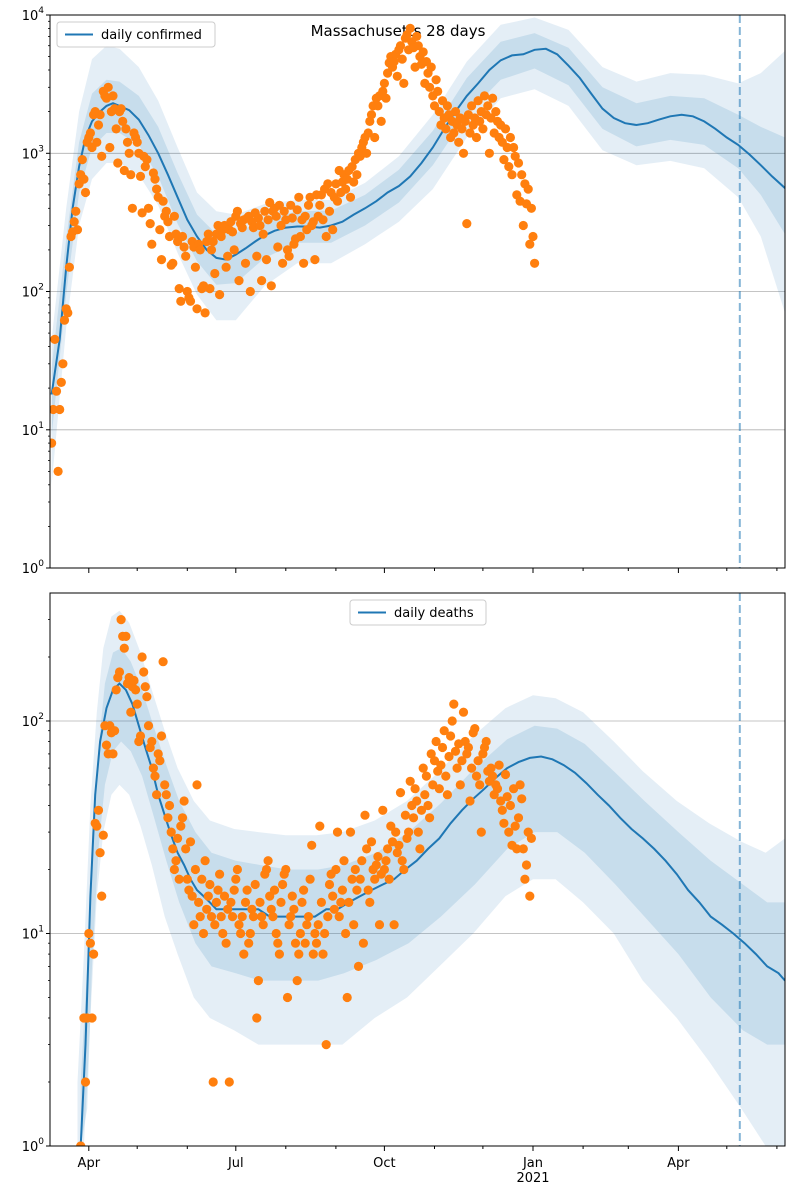 The width and height of the screenshot is (800, 1200). I want to click on confirmed-legend-label: daily confirmed, so click(151, 35).